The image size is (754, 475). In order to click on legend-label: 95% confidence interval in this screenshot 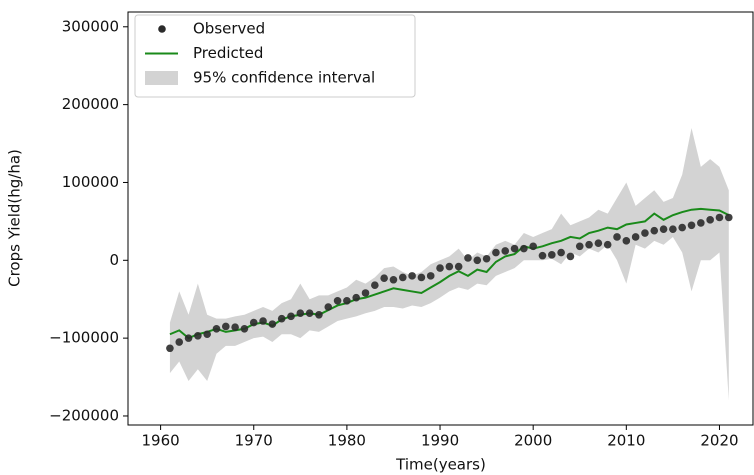, I will do `click(284, 78)`.